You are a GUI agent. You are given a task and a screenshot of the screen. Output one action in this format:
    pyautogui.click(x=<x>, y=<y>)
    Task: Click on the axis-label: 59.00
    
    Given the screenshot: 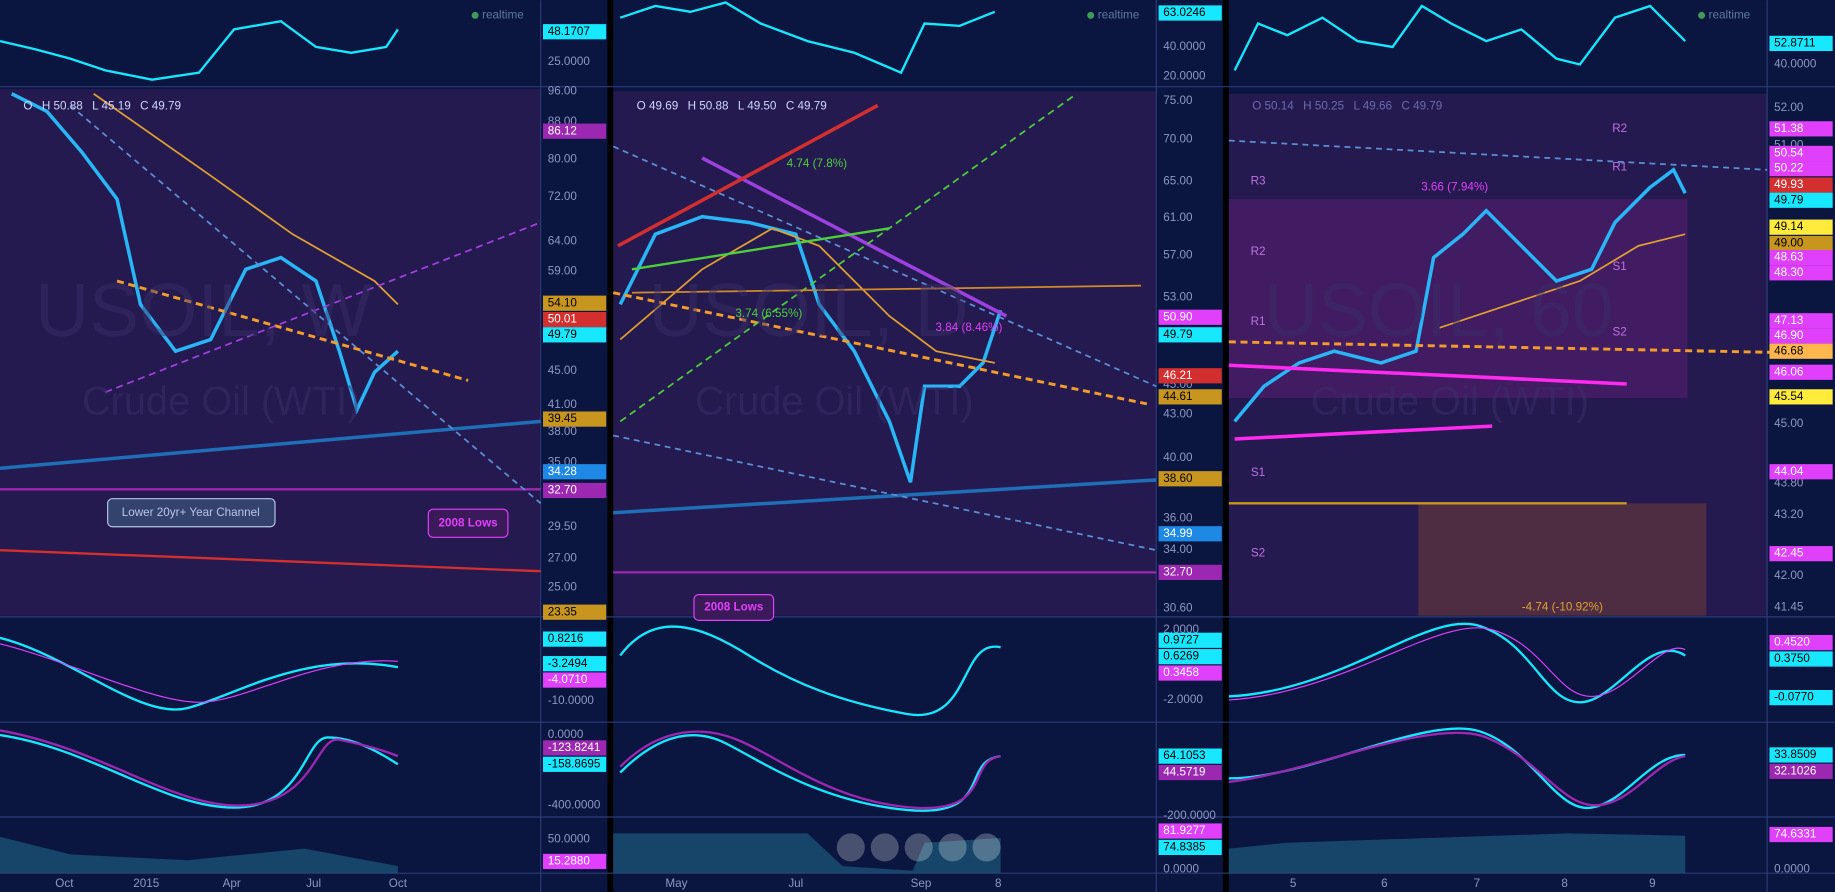 What is the action you would take?
    pyautogui.click(x=563, y=271)
    